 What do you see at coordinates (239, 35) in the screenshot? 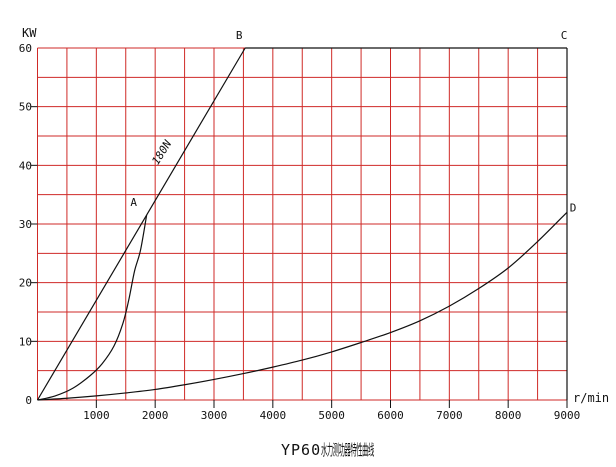
I see `annotation-label-B: B` at bounding box center [239, 35].